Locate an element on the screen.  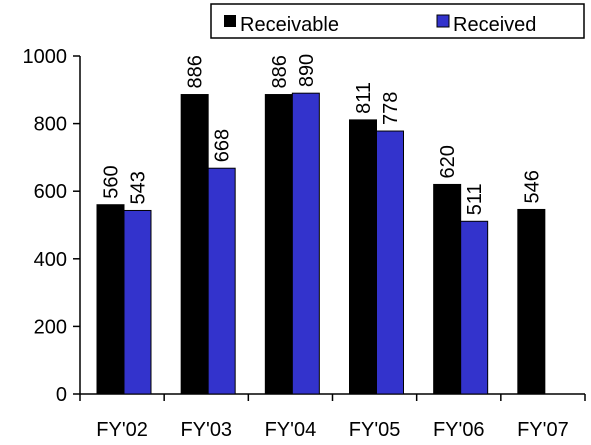
legend-swatch-receivable is located at coordinates (230, 21).